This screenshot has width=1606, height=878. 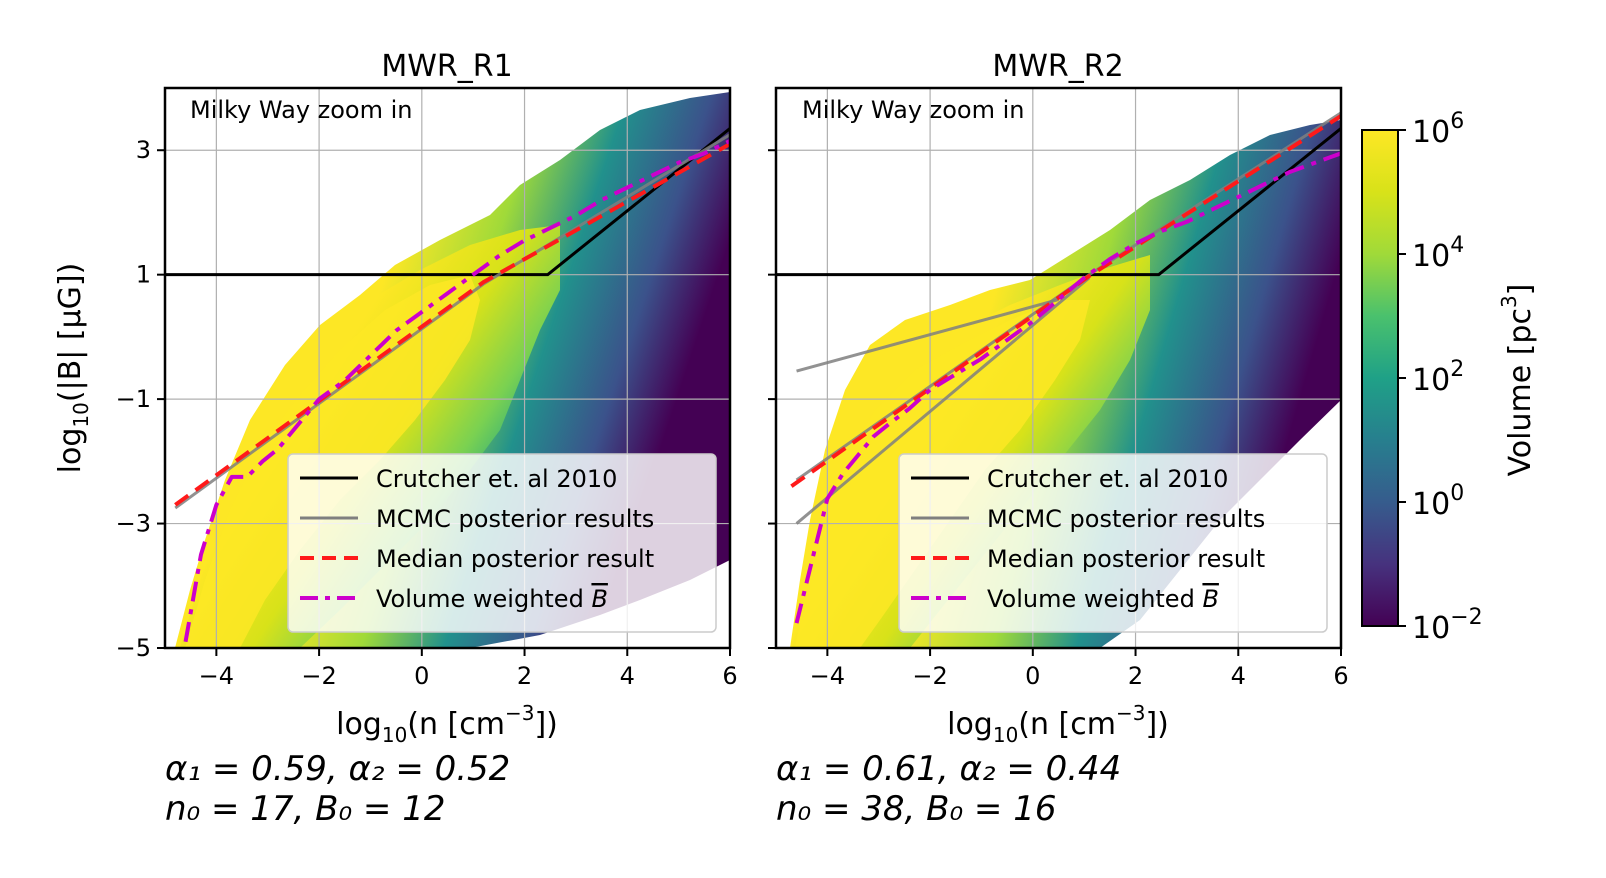 What do you see at coordinates (447, 724) in the screenshot?
I see `panel-1-x-label: log10(n [cm−3])` at bounding box center [447, 724].